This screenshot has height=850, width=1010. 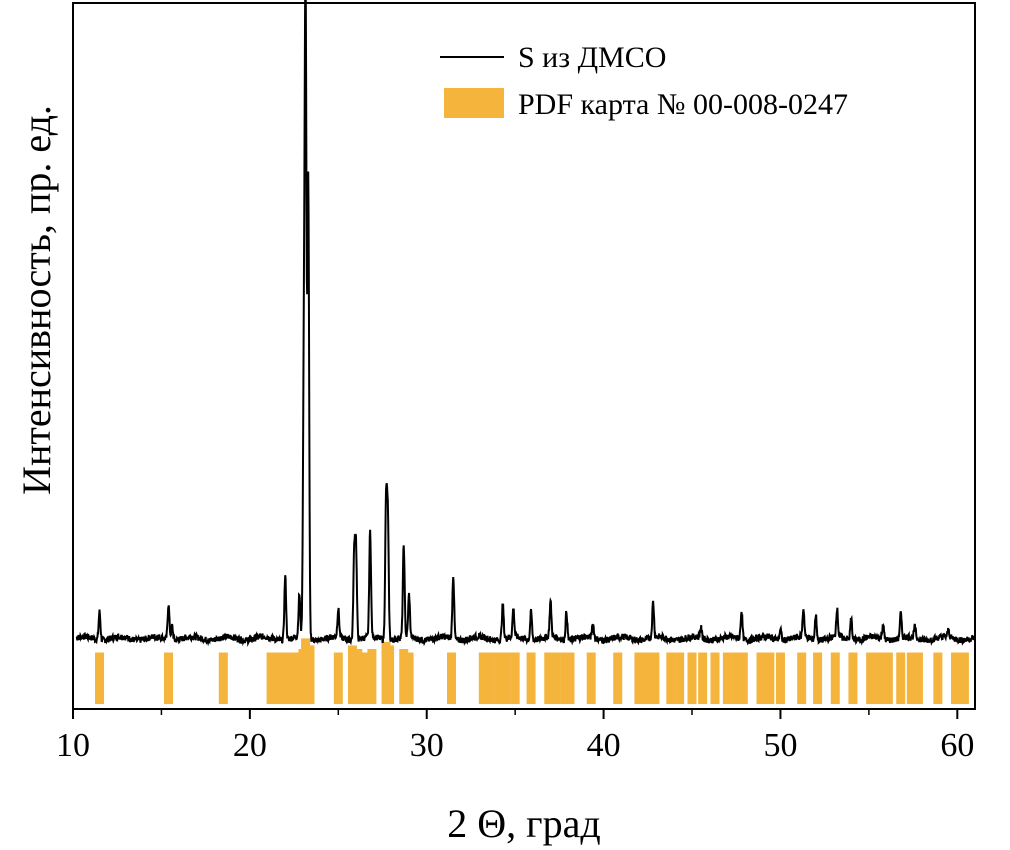 I want to click on x-tick-label-60: 60, so click(x=957, y=745).